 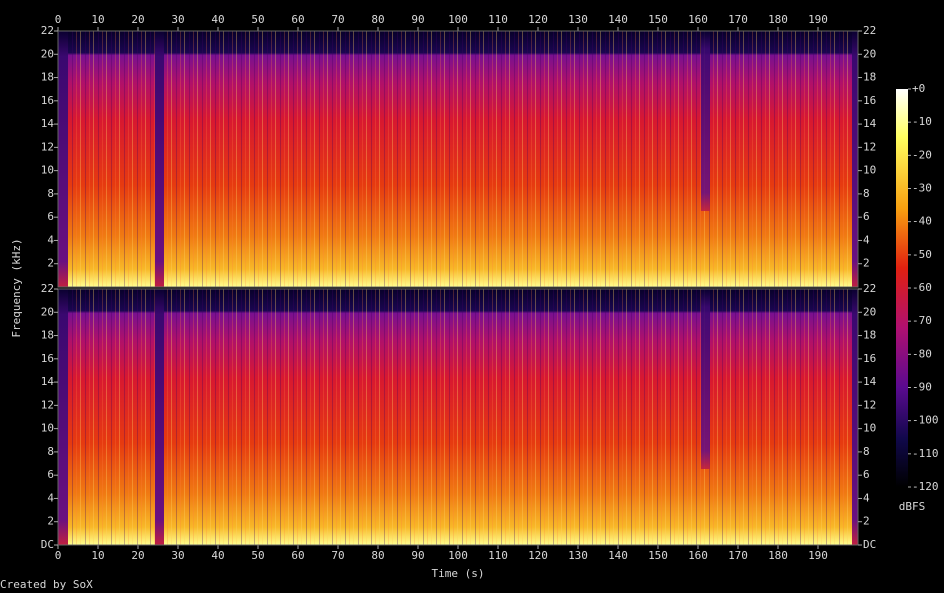 What do you see at coordinates (498, 555) in the screenshot?
I see `x-tick-label: 110` at bounding box center [498, 555].